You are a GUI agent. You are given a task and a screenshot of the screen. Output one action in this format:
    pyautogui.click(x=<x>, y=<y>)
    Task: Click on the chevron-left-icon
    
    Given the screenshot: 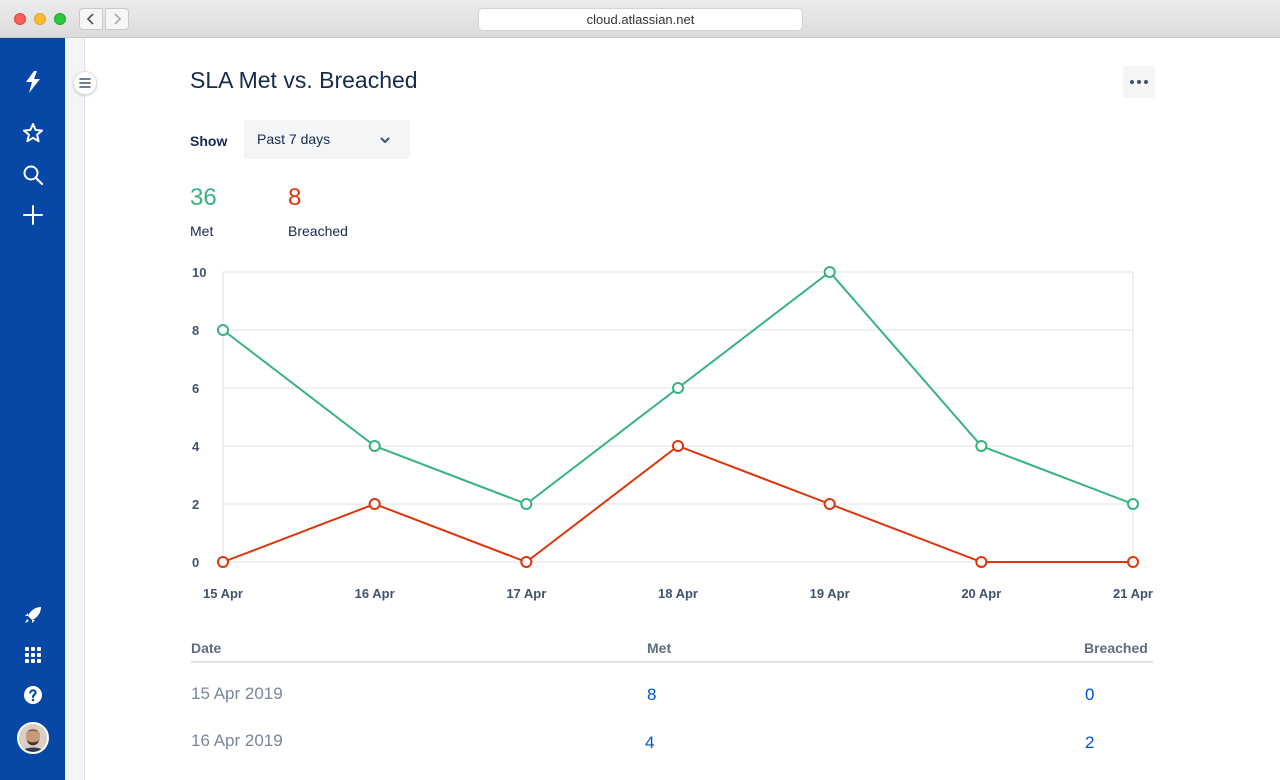 What is the action you would take?
    pyautogui.click(x=90, y=19)
    